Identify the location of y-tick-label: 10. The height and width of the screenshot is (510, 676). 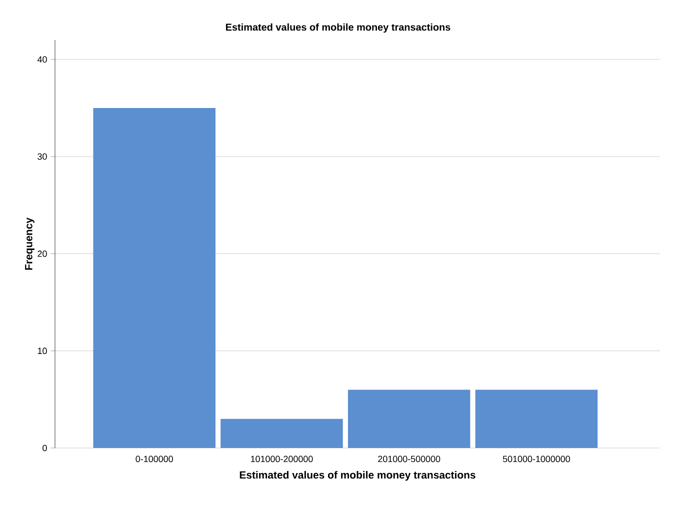
(42, 351).